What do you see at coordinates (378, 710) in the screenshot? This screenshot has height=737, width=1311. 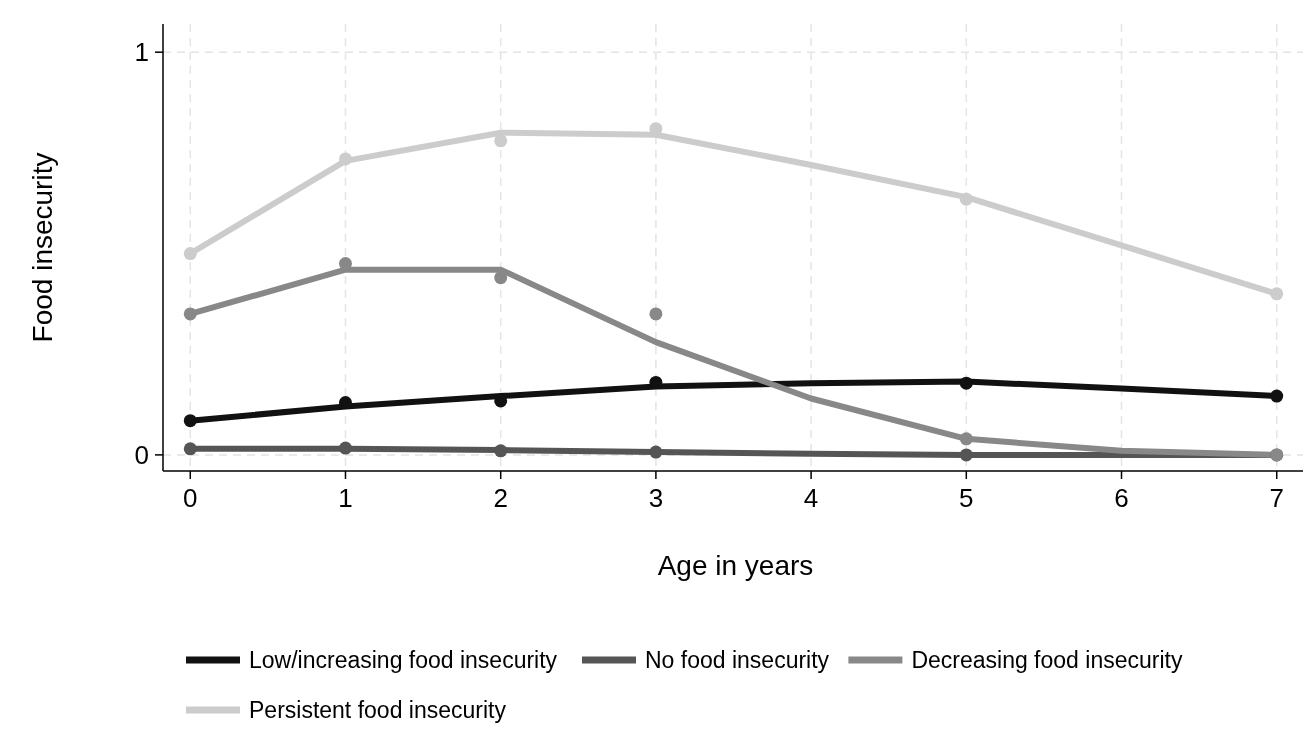 I see `legend-label: Persistent food insecurity` at bounding box center [378, 710].